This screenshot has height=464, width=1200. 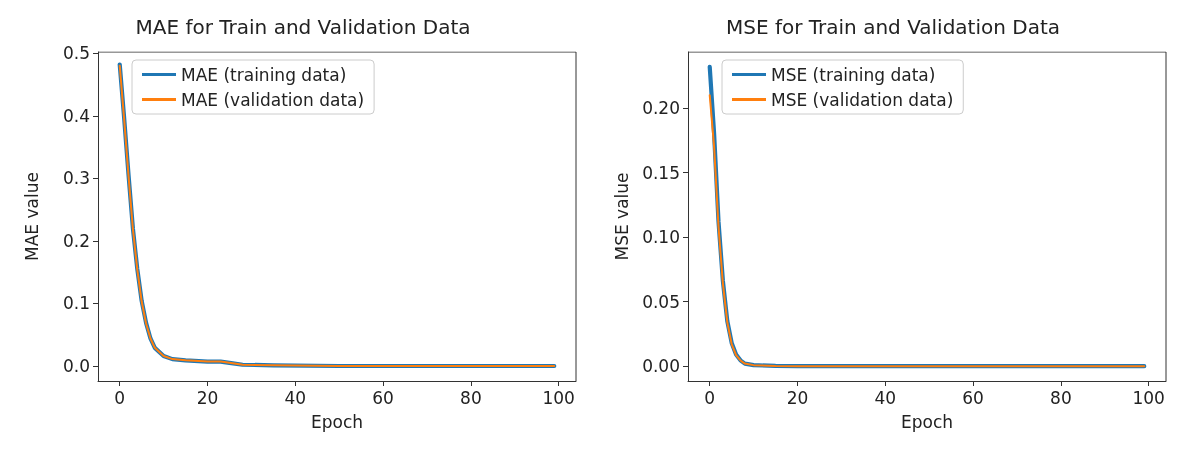 What do you see at coordinates (76, 115) in the screenshot?
I see `y-tick-label: 0.4` at bounding box center [76, 115].